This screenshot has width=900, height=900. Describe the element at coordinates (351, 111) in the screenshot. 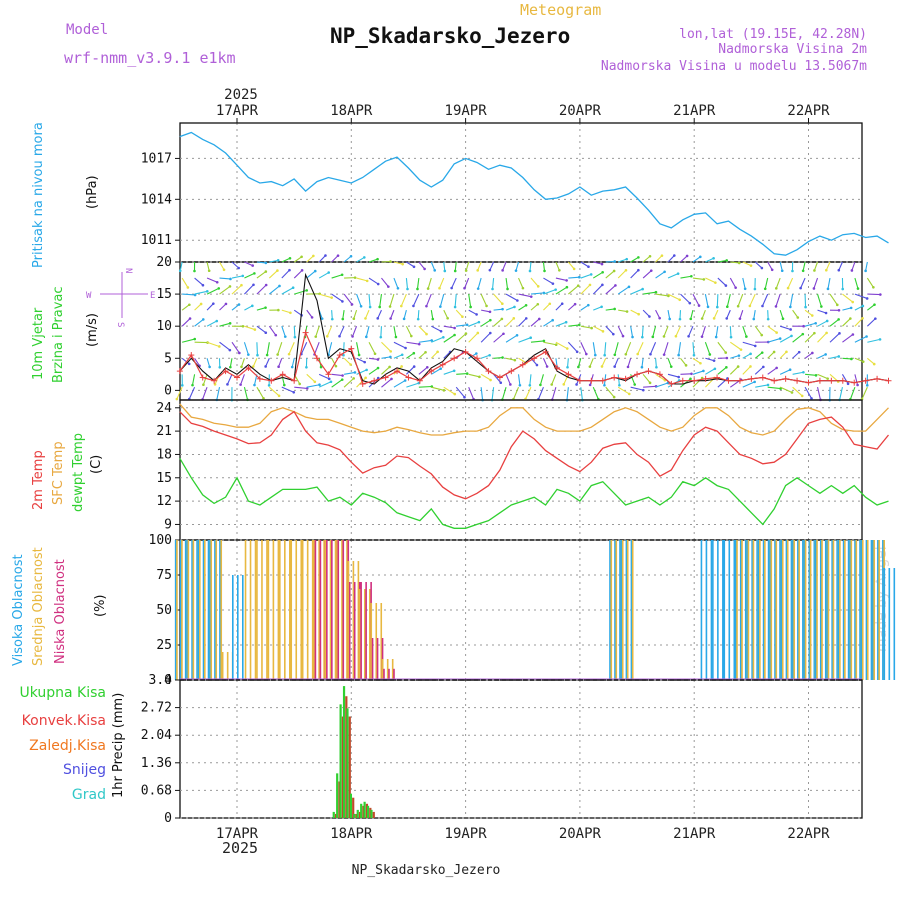

I see `day-label-top: 18APR` at that location.